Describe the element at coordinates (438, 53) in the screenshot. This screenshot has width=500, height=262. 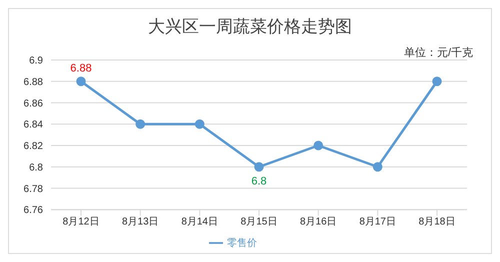
I see `text: 单位：元/千克` at that location.